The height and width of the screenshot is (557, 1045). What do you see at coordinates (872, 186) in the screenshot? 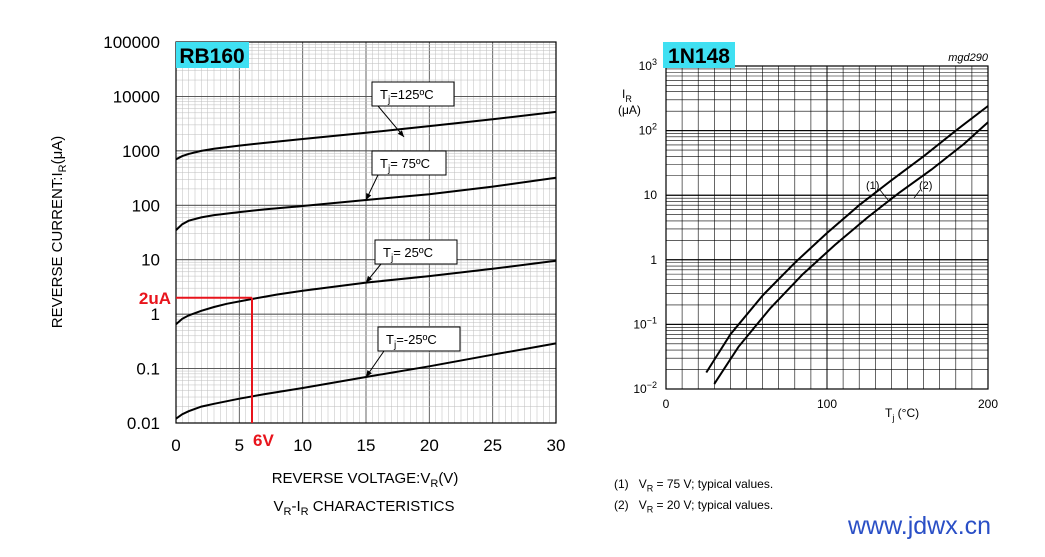
I see `svg-text: (1)` at bounding box center [872, 186].